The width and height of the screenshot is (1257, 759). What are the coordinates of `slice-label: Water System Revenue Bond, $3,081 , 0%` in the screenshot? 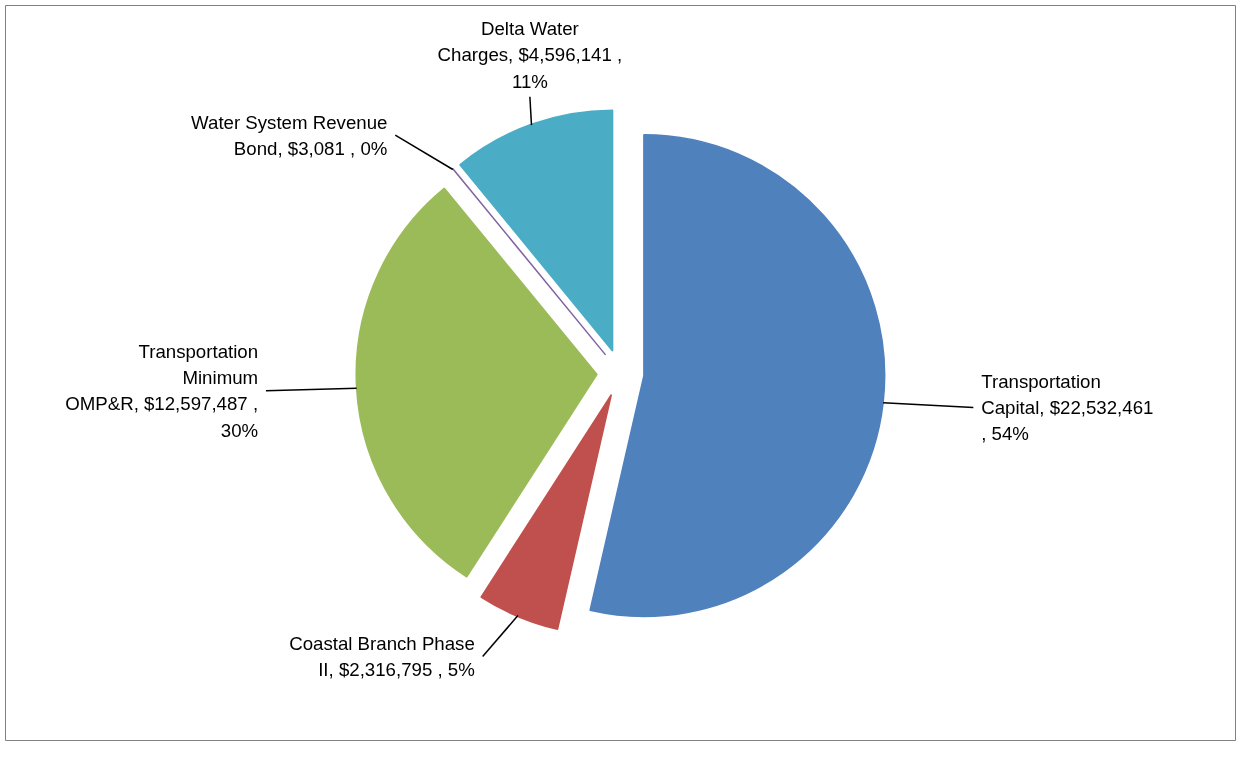 It's located at (289, 135).